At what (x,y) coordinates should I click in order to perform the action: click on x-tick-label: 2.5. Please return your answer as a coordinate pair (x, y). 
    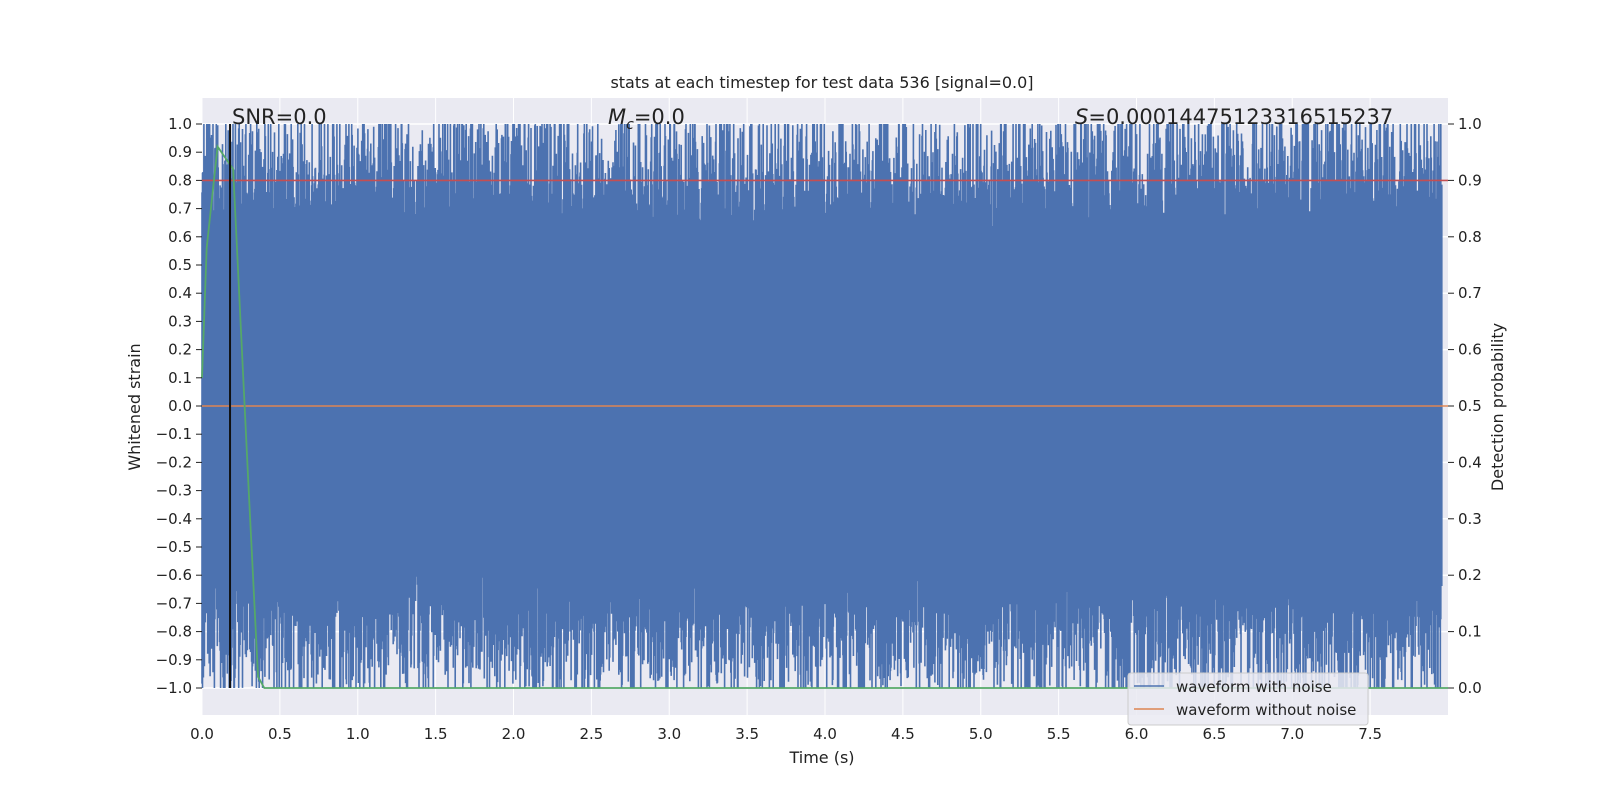
    Looking at the image, I should click on (591, 734).